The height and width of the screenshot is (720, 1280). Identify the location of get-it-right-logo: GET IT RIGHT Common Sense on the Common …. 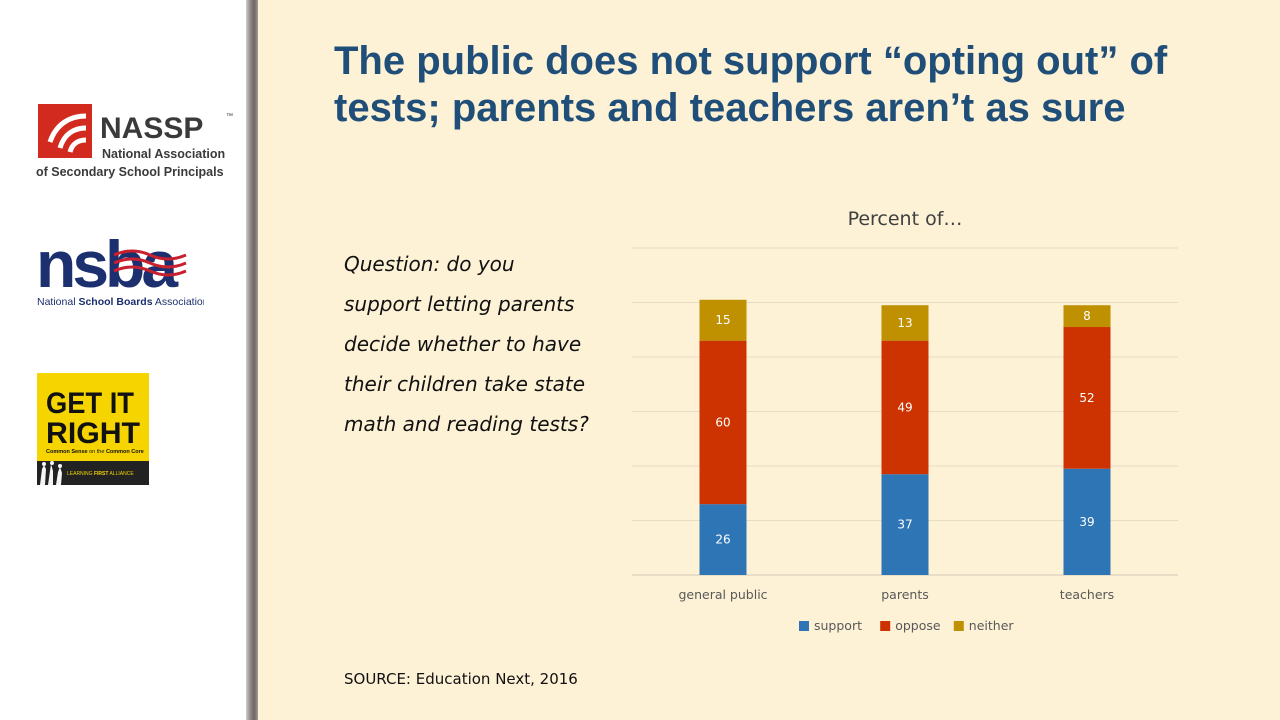
(93, 429).